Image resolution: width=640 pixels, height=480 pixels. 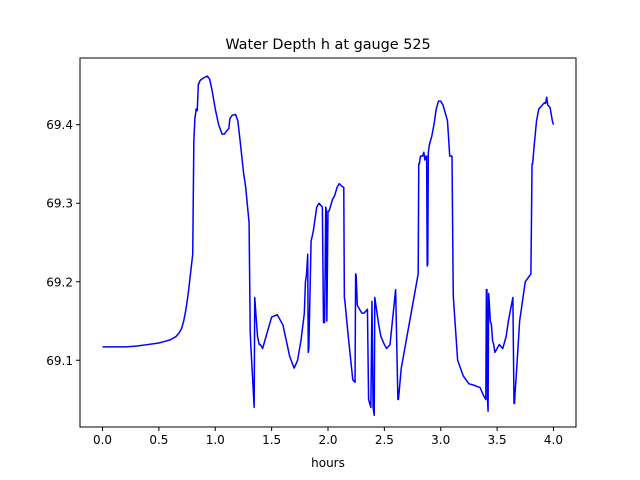 What do you see at coordinates (102, 440) in the screenshot?
I see `x-tick-label: 0.0` at bounding box center [102, 440].